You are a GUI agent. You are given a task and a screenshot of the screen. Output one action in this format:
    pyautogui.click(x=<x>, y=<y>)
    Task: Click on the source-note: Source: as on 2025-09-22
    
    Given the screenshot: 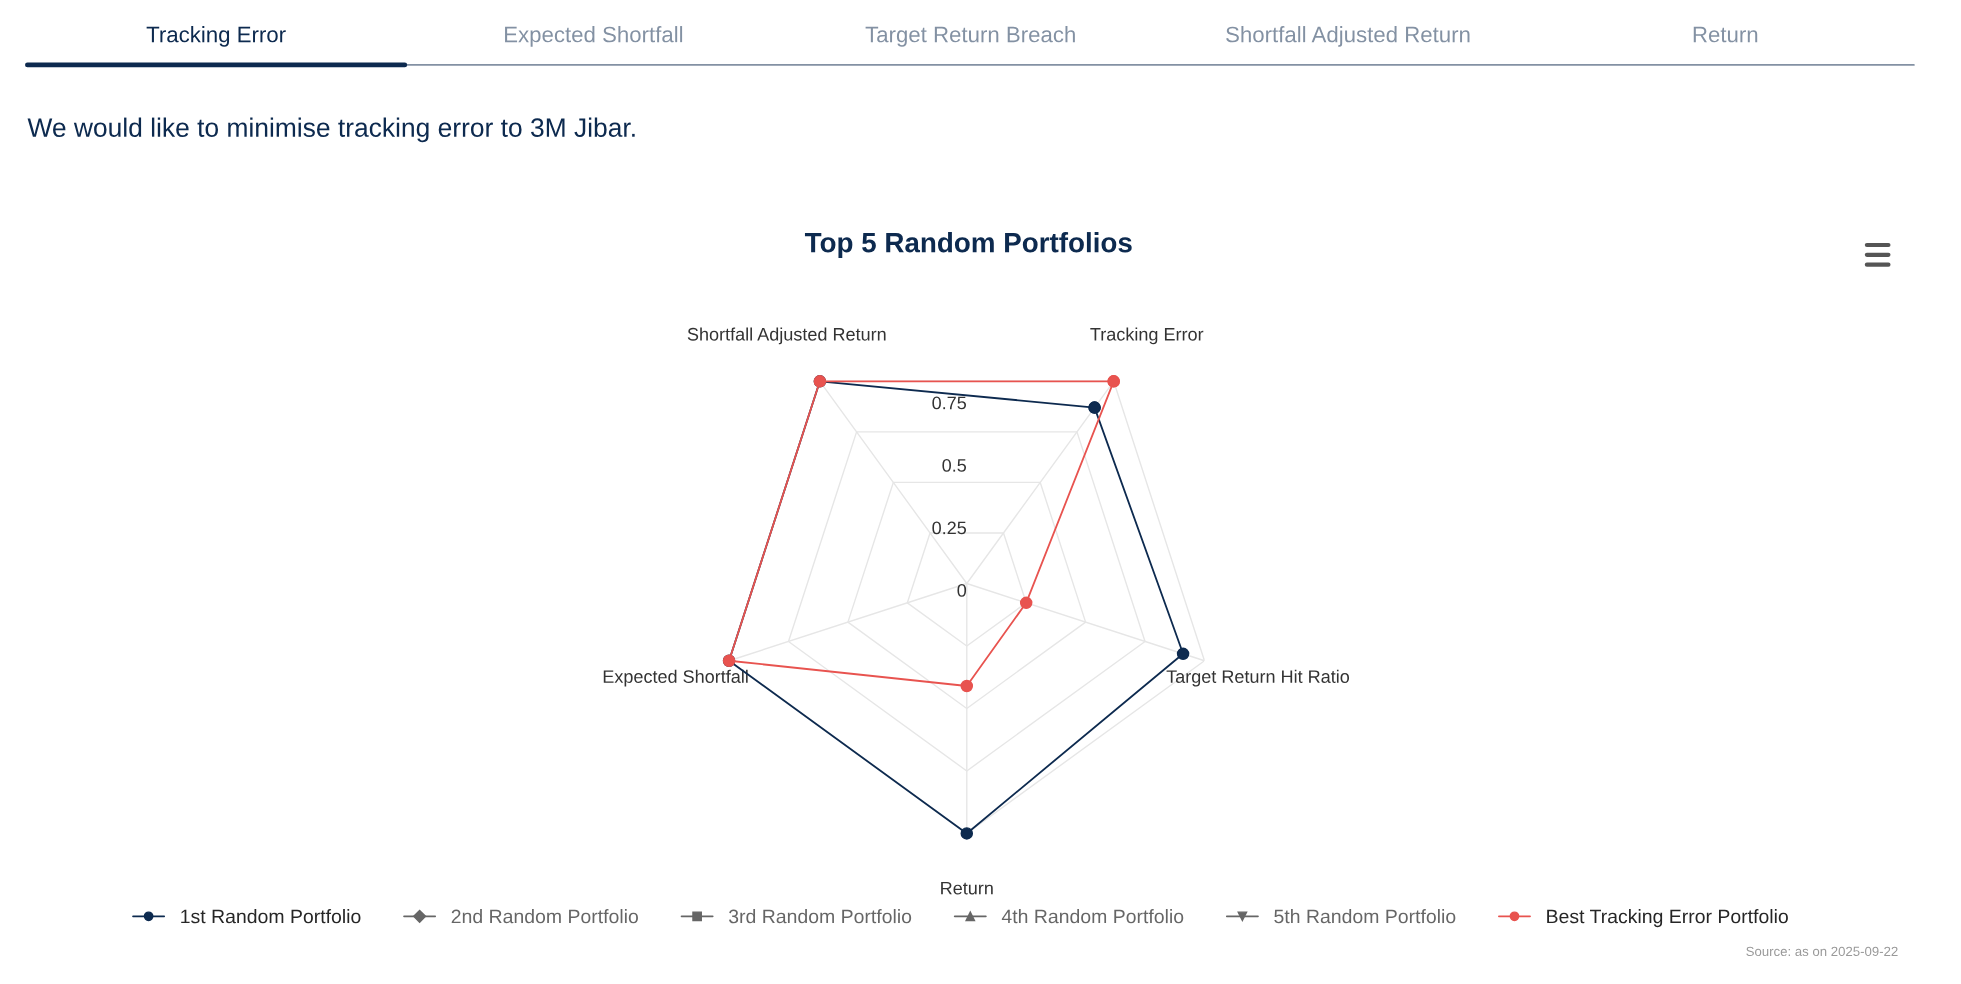 What is the action you would take?
    pyautogui.click(x=1822, y=951)
    